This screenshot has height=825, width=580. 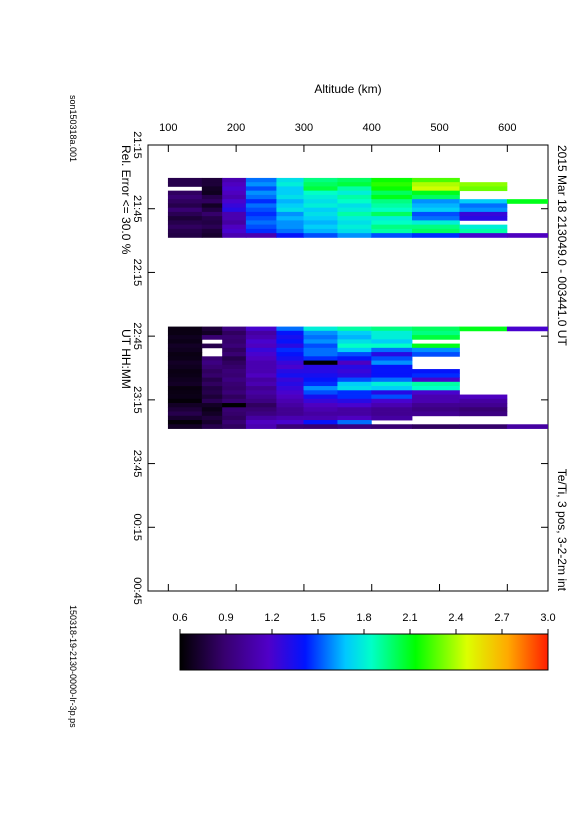 What do you see at coordinates (455, 618) in the screenshot?
I see `colorbar-tick-label: 2.4` at bounding box center [455, 618].